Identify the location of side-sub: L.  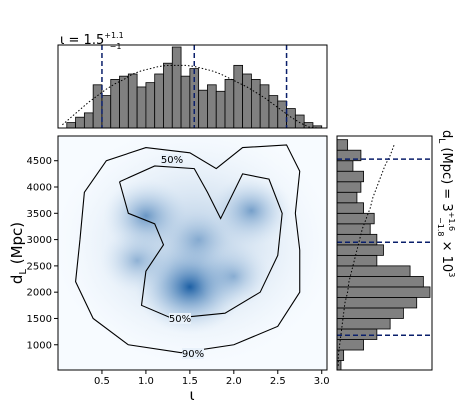
(441, 140).